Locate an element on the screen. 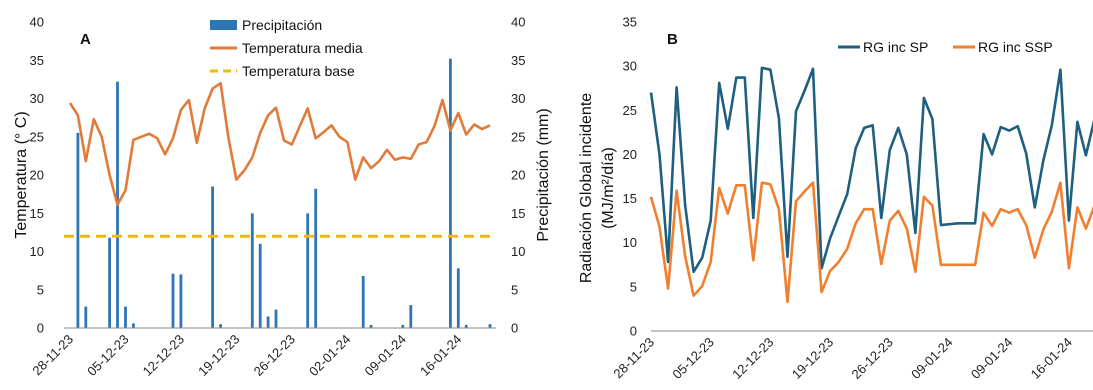 The width and height of the screenshot is (1093, 390). rg-ssp-line is located at coordinates (871, 242).